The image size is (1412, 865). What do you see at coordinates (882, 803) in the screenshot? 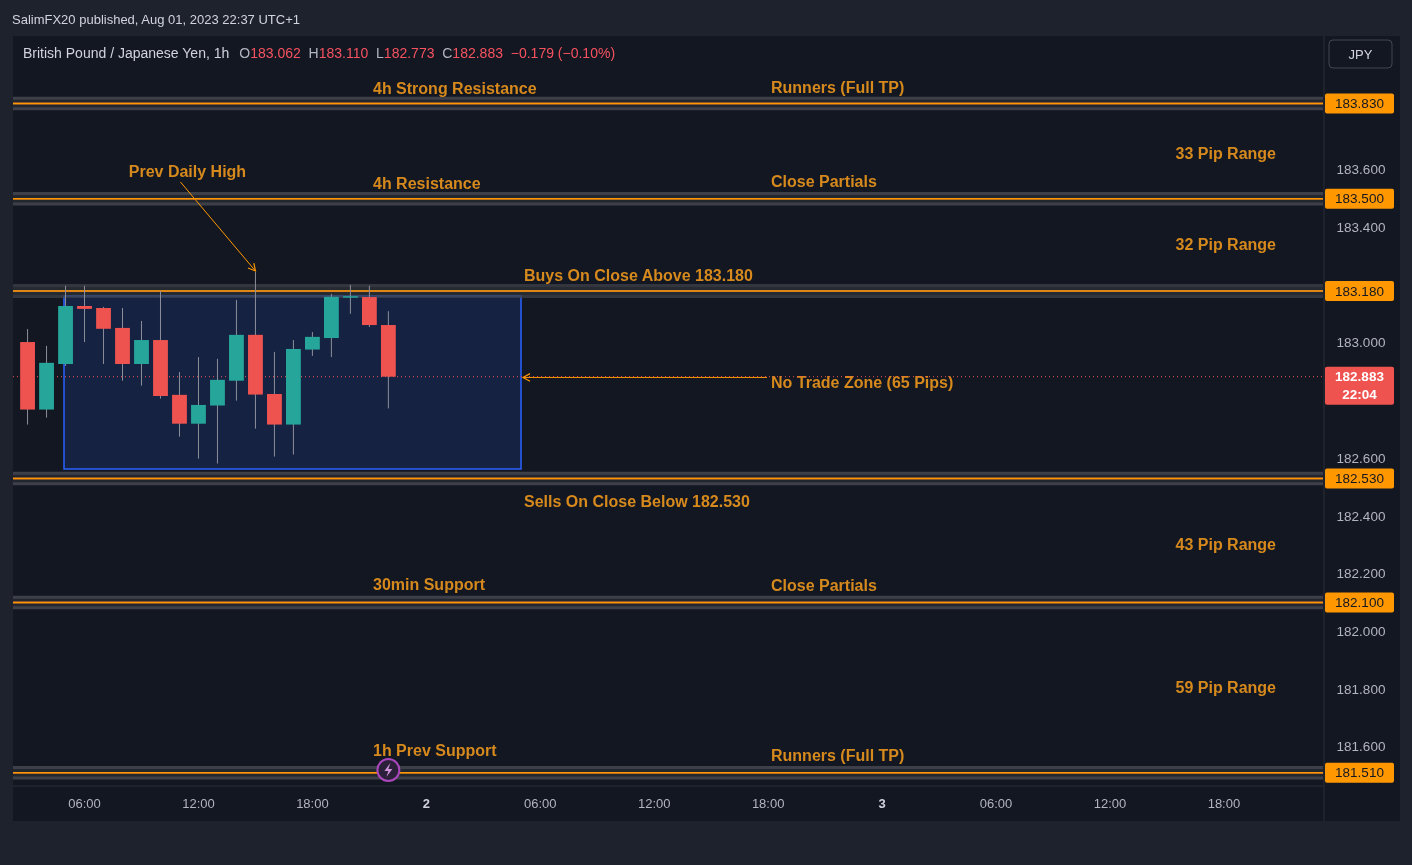
I see `x-tick-label: 3` at bounding box center [882, 803].